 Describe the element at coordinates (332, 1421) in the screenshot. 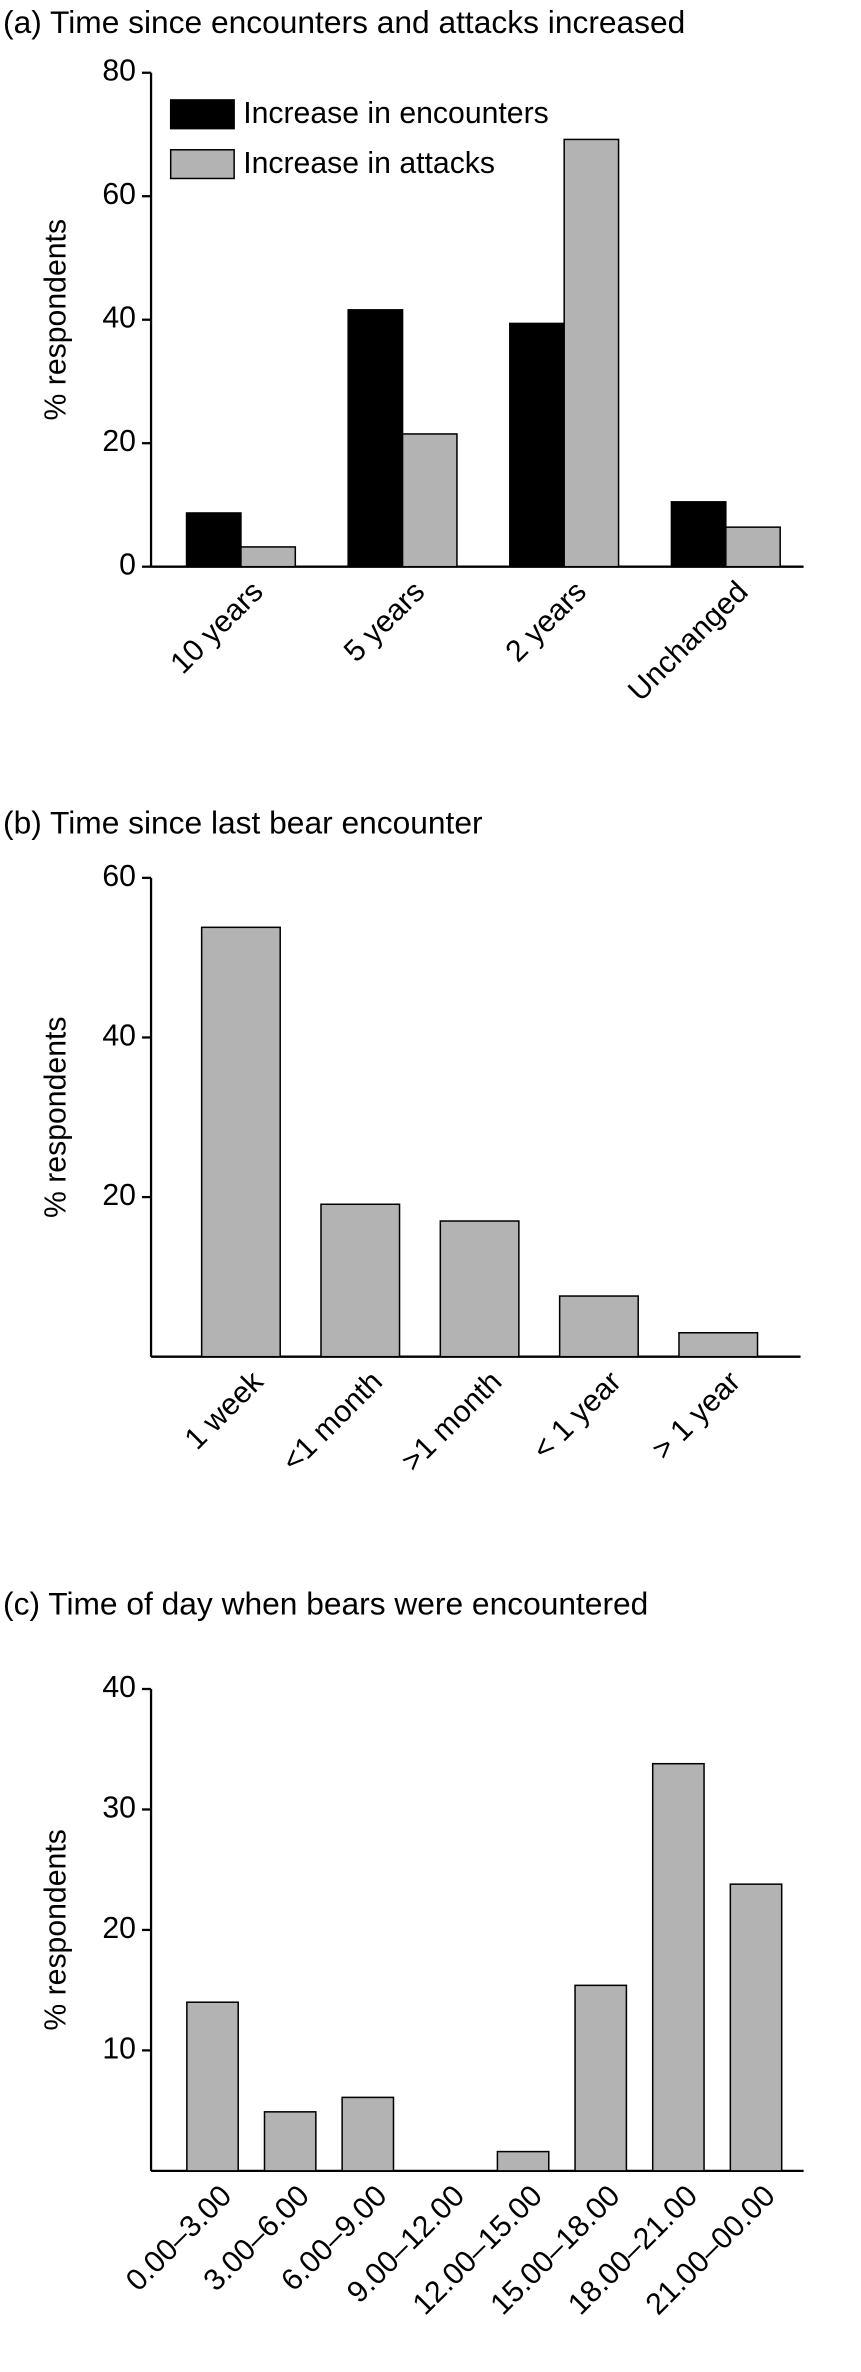

I see `x-tick-label: <1 month` at that location.